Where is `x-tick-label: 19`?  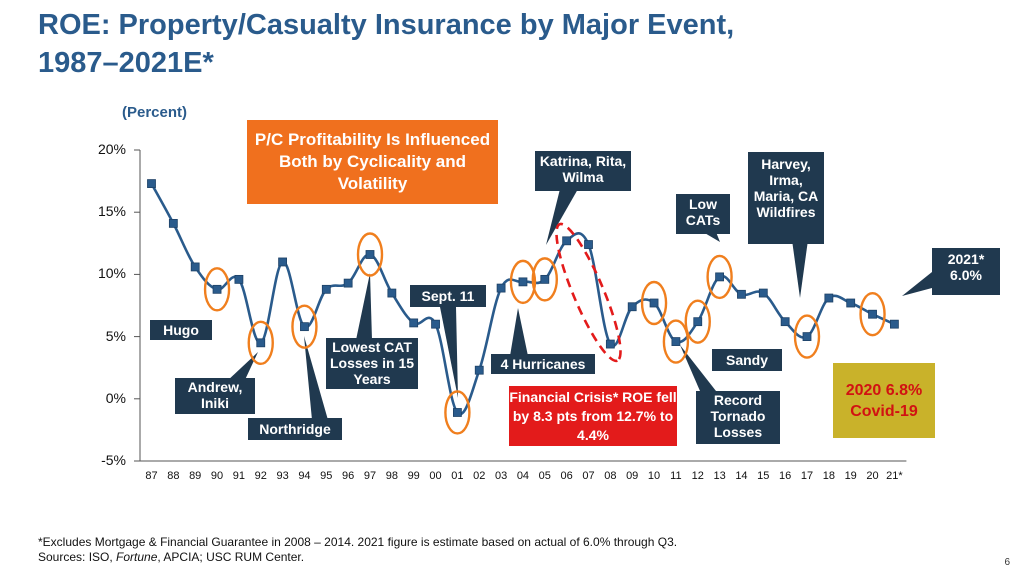
x-tick-label: 19 is located at coordinates (850, 476).